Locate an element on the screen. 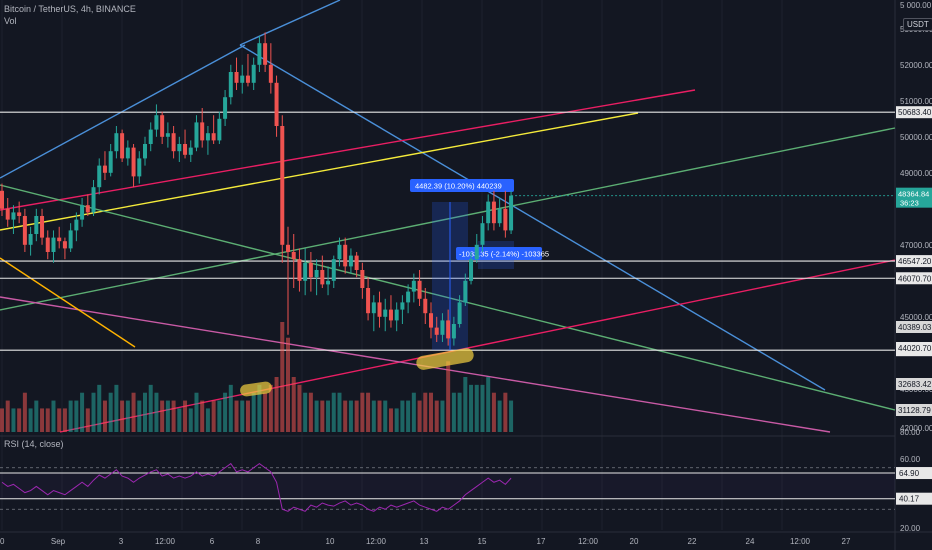 The image size is (932, 550). time-tick-label: Sep is located at coordinates (58, 541).